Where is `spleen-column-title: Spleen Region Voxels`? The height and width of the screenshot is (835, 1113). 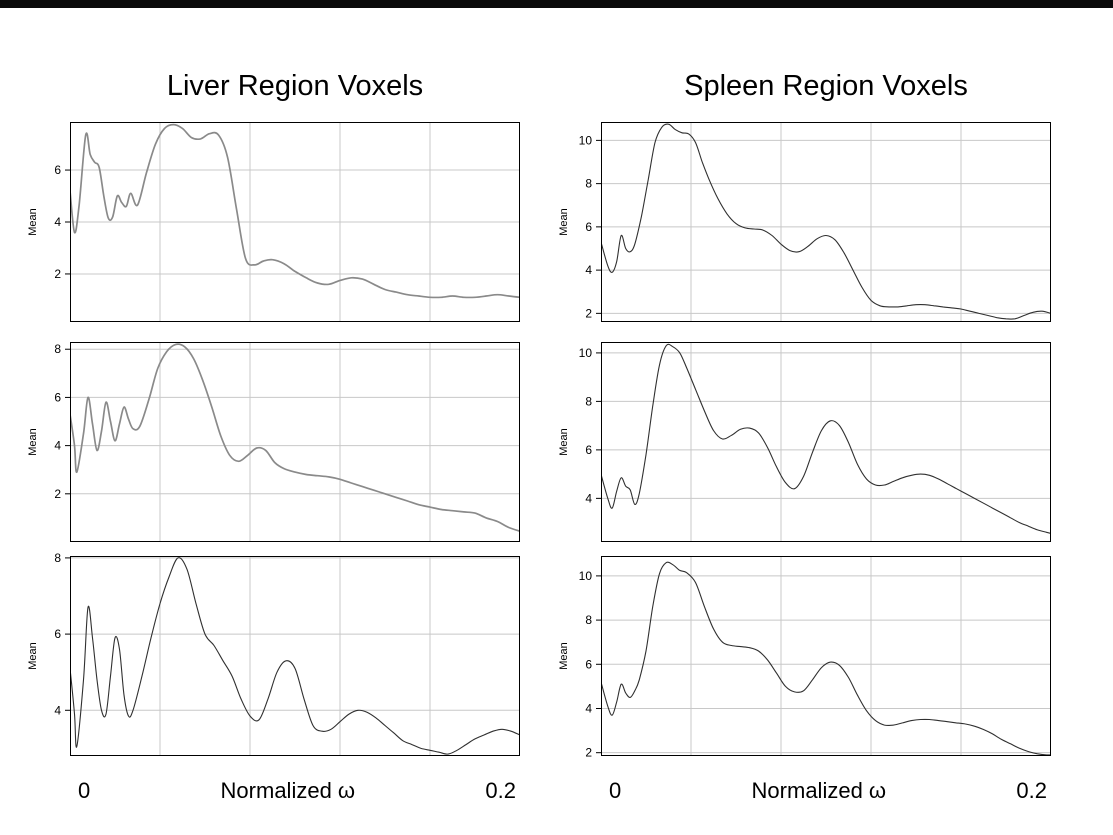 spleen-column-title: Spleen Region Voxels is located at coordinates (826, 86).